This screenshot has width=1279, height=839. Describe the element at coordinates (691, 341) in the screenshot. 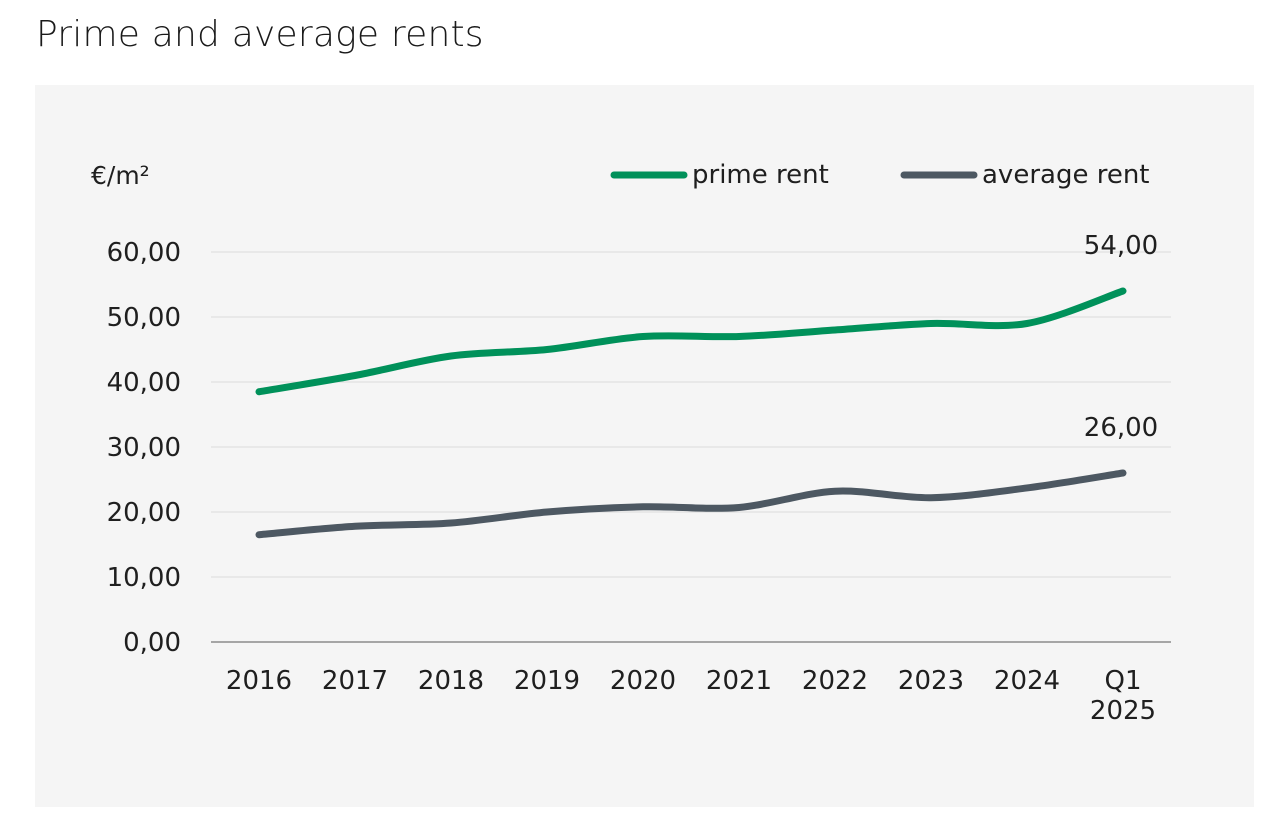

I see `prime-rent-line` at that location.